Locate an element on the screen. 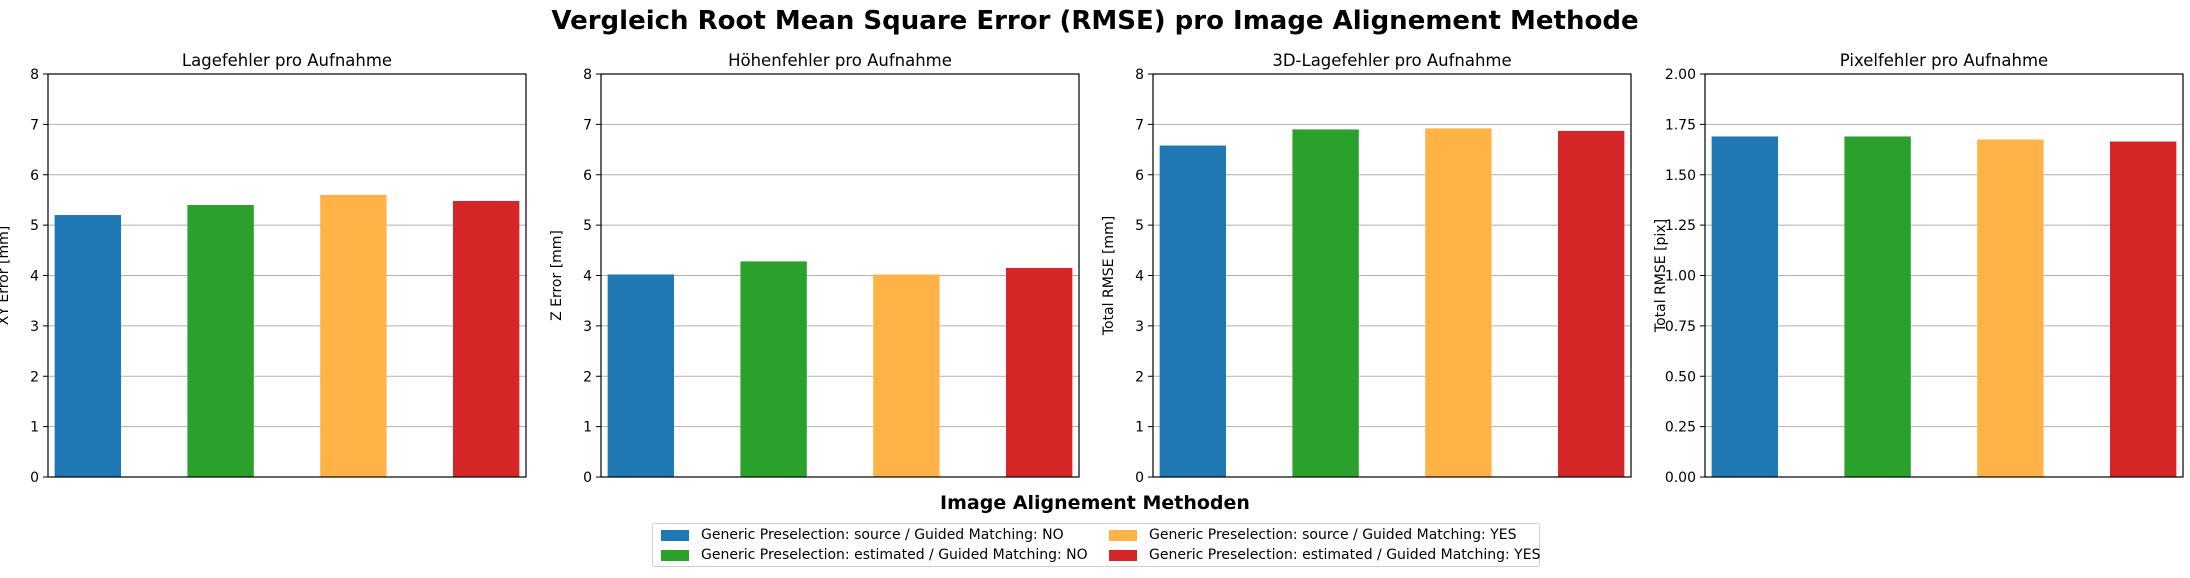 The height and width of the screenshot is (578, 2190). y-tick-label: 0.25 is located at coordinates (1680, 428).